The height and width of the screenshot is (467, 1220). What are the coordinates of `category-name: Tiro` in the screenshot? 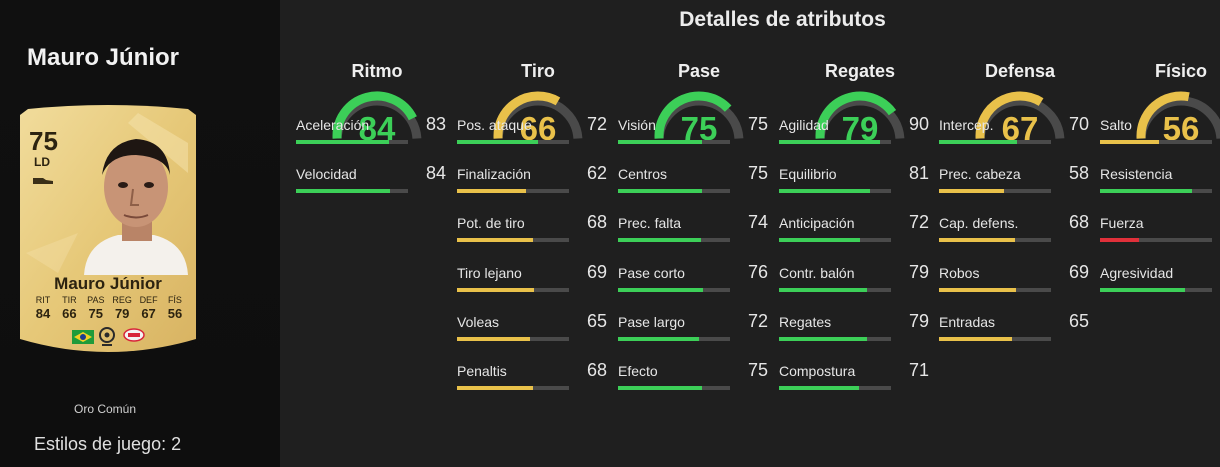 It's located at (538, 71).